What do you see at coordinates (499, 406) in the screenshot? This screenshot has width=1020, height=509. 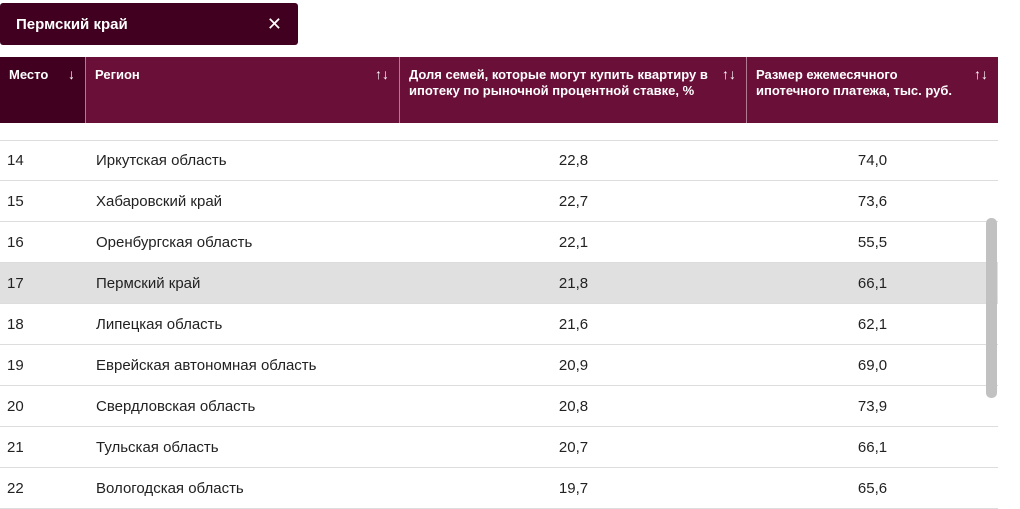 I see `table-row: 20 Свердловская область 20,8 73,9` at bounding box center [499, 406].